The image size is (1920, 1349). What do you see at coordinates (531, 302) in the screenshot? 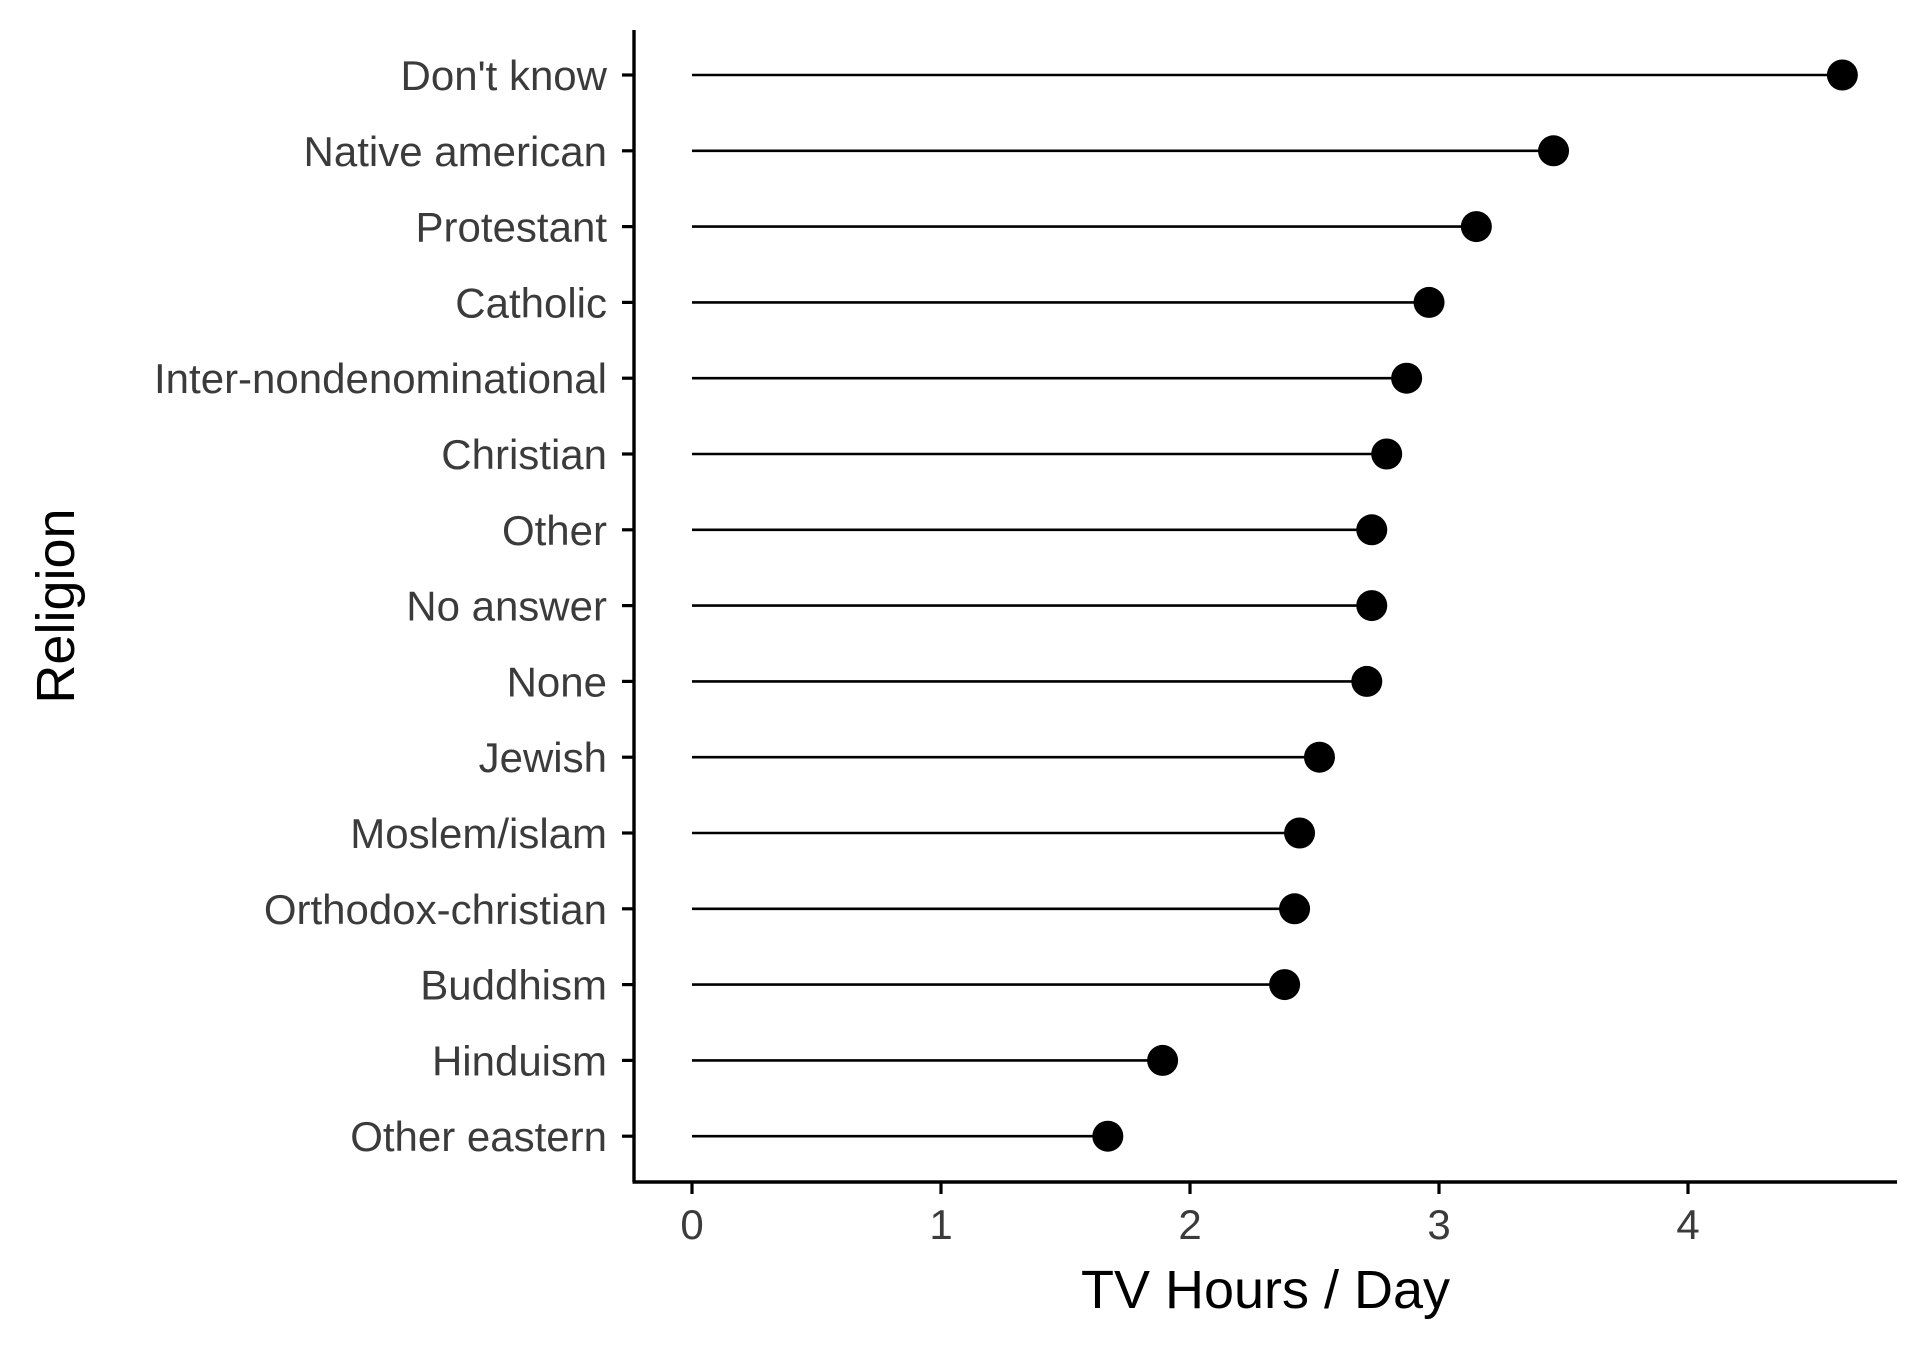
I see `y-tick-label: Catholic` at bounding box center [531, 302].